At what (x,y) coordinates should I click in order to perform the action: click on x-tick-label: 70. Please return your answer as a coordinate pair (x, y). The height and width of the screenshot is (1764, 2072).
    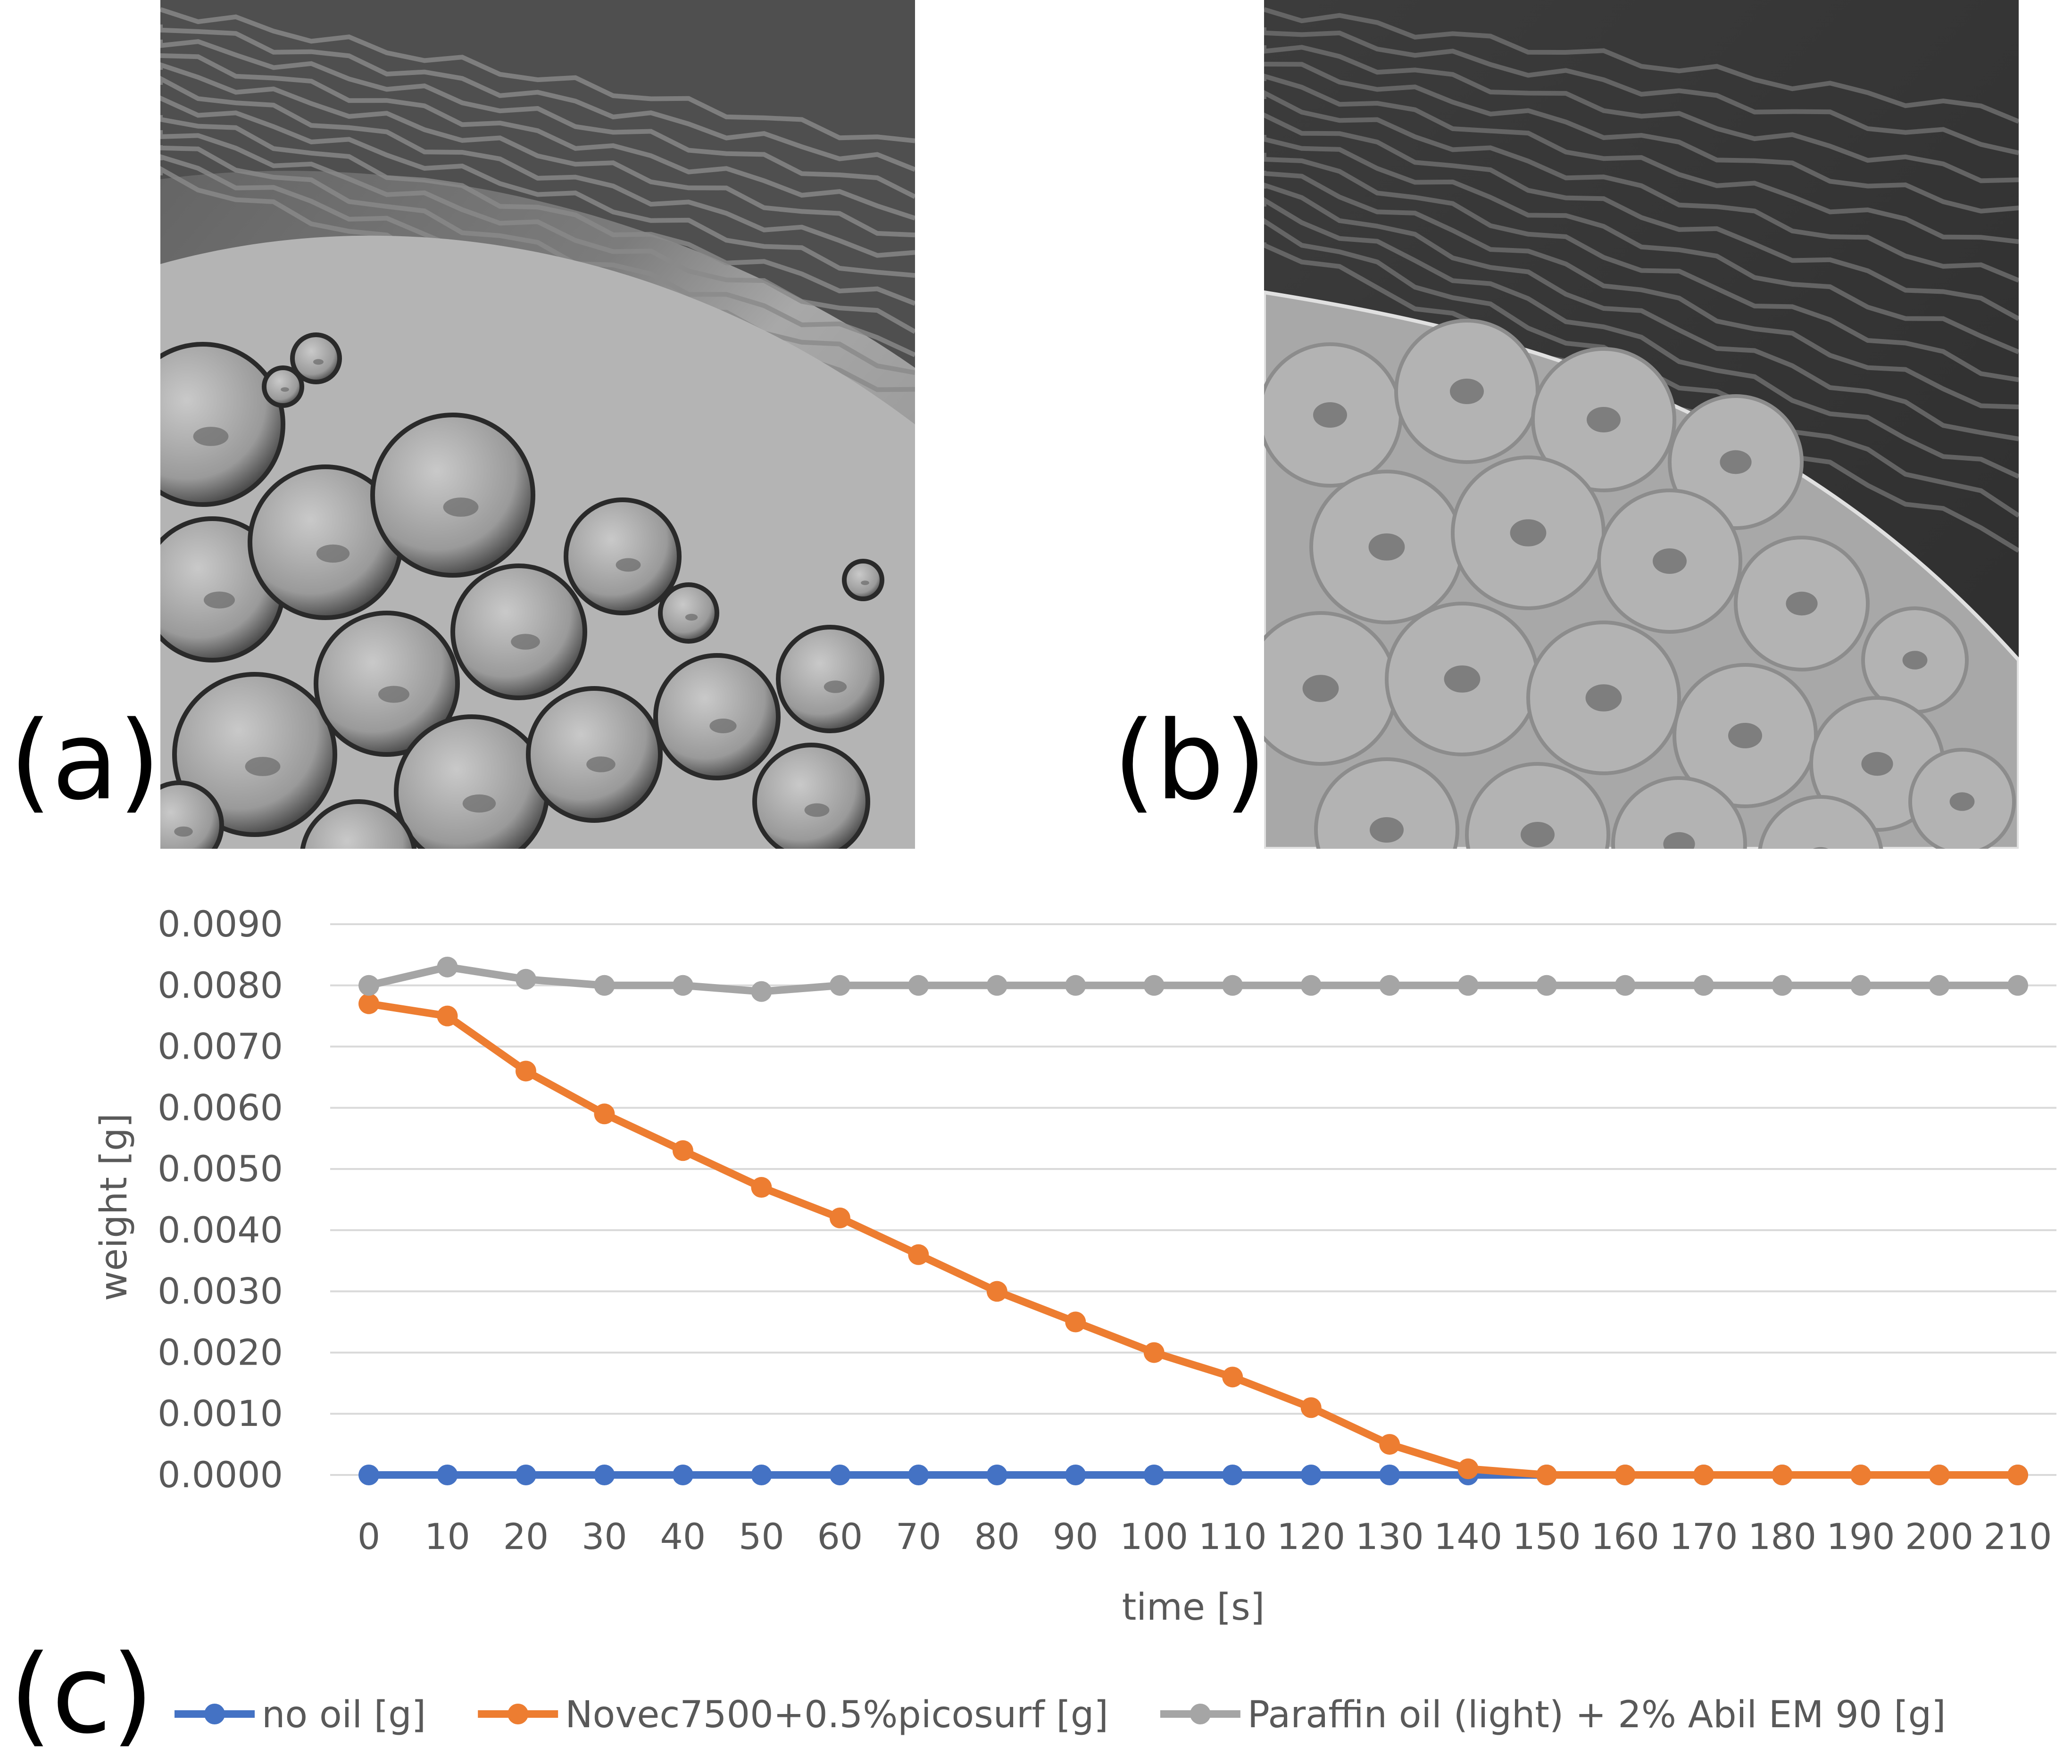
    Looking at the image, I should click on (919, 1536).